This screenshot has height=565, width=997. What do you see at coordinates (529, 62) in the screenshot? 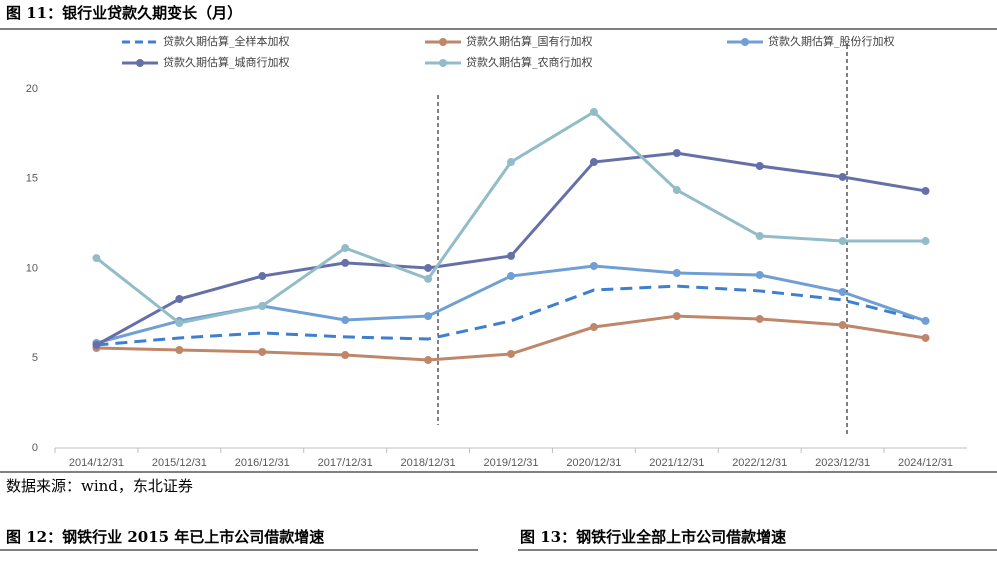
I see `legend-label: 贷款久期估算_农商行加权` at bounding box center [529, 62].